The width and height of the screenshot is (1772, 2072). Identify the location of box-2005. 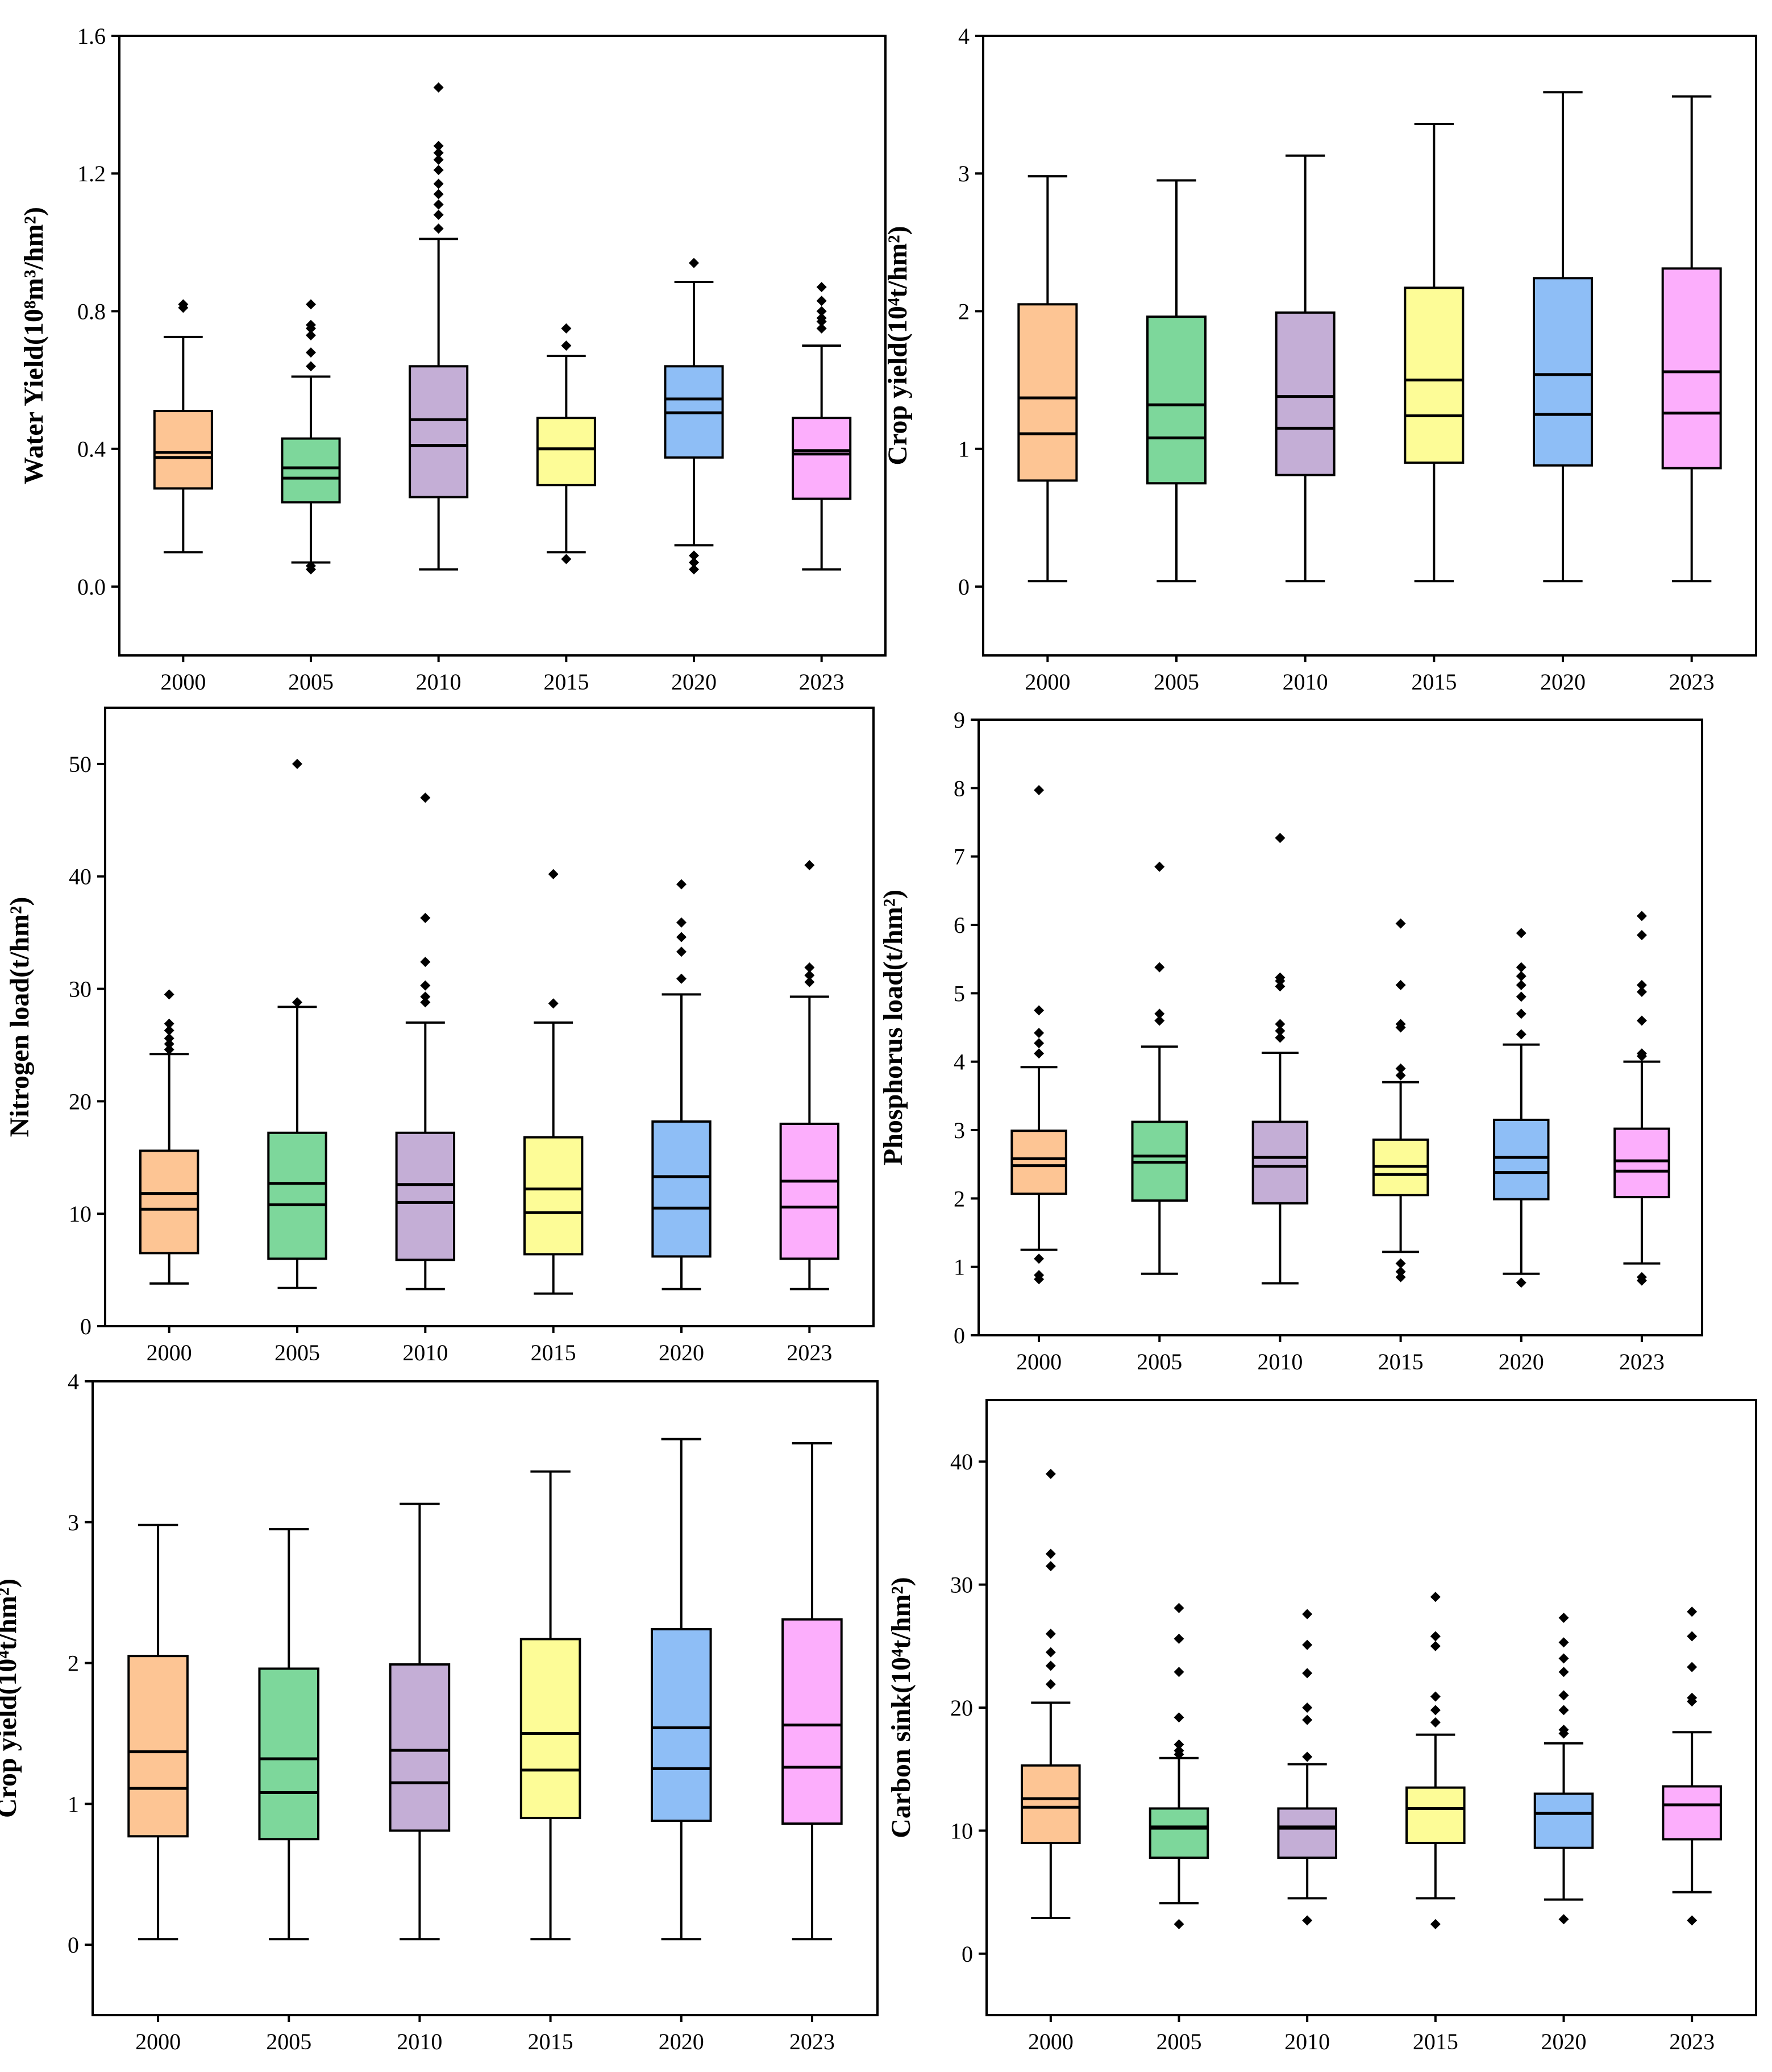
(1176, 400).